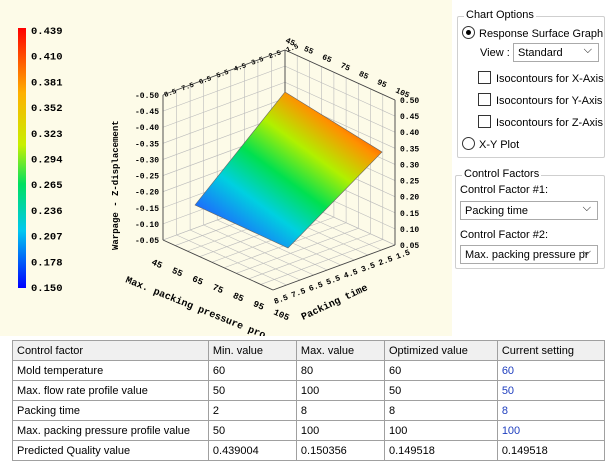 The image size is (611, 472). What do you see at coordinates (440, 350) in the screenshot?
I see `header-cell: Optimized value` at bounding box center [440, 350].